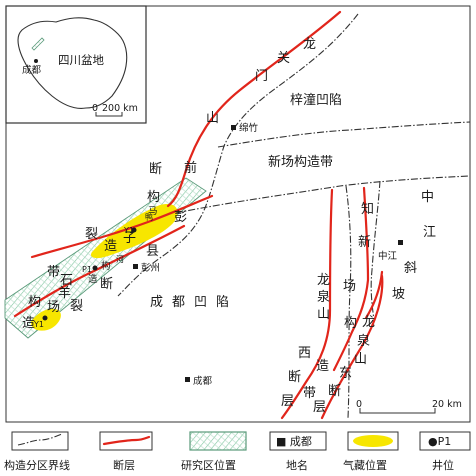 The image size is (476, 476). What do you see at coordinates (32, 70) in the screenshot?
I see `inset-city: 成都` at bounding box center [32, 70].